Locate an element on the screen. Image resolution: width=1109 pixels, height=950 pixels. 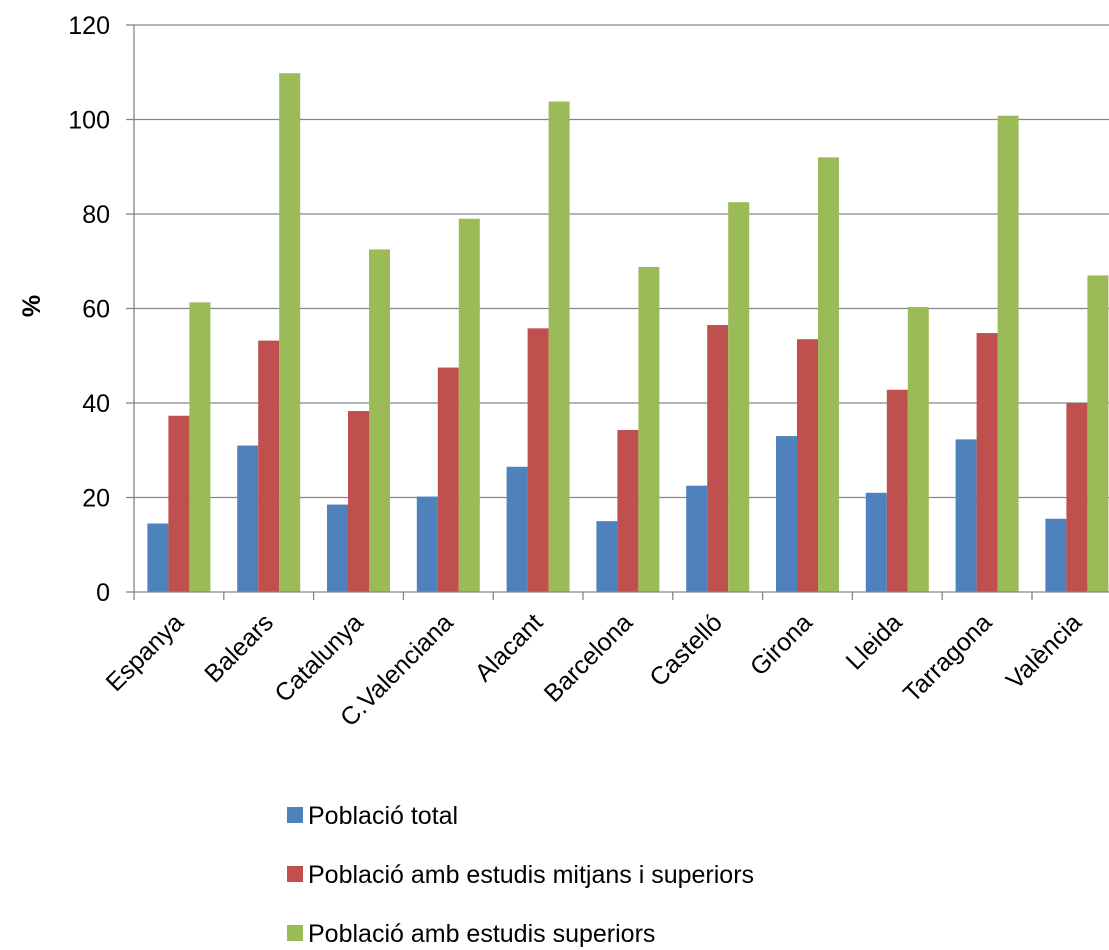
x-tick-label: Tarragona is located at coordinates (947, 657).